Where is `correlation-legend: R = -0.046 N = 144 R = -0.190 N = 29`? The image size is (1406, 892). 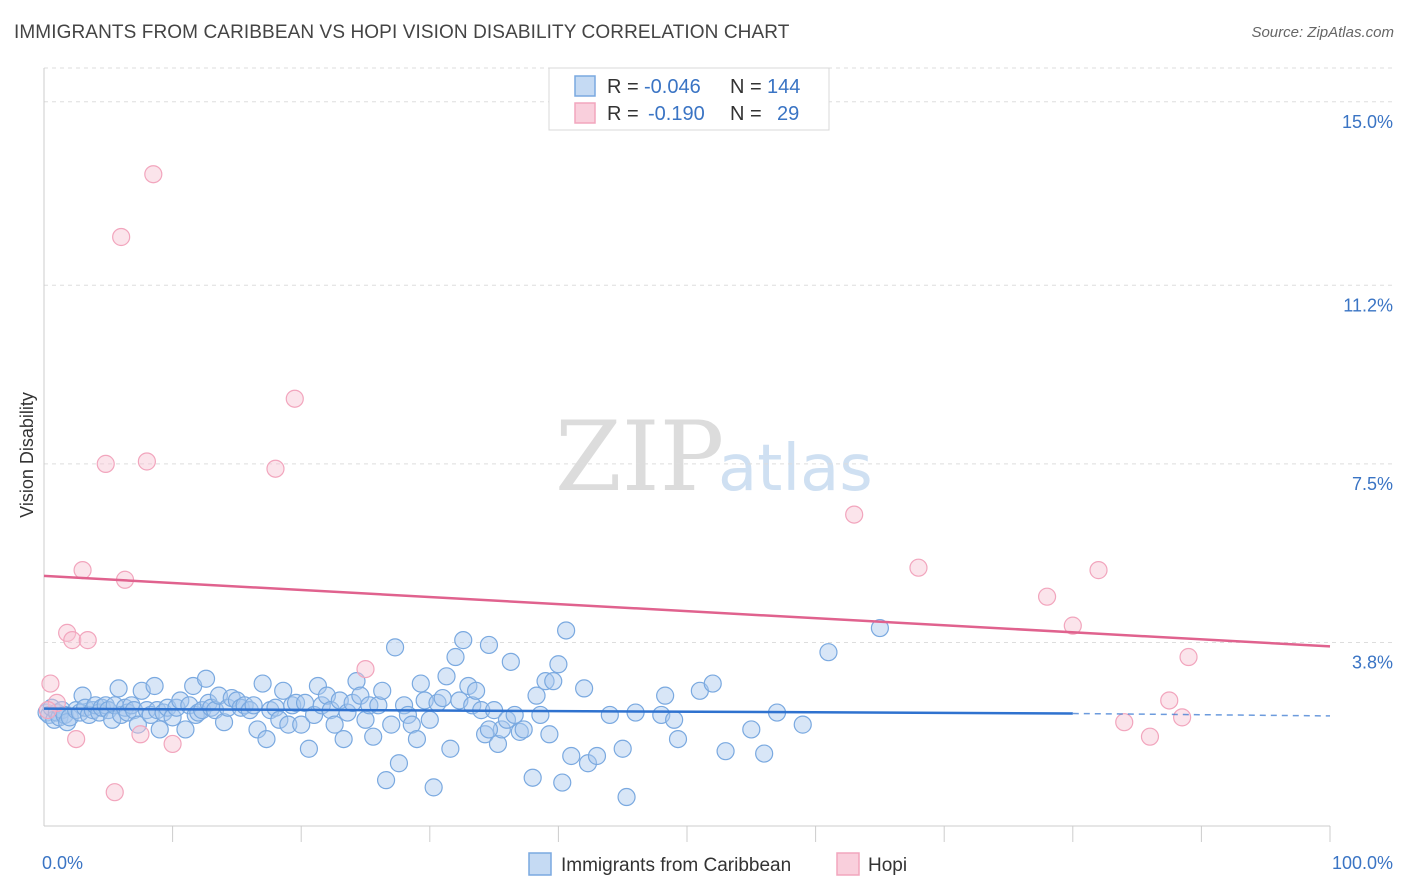 correlation-legend: R = -0.046 N = 144 R = -0.190 N = 29 is located at coordinates (689, 99).